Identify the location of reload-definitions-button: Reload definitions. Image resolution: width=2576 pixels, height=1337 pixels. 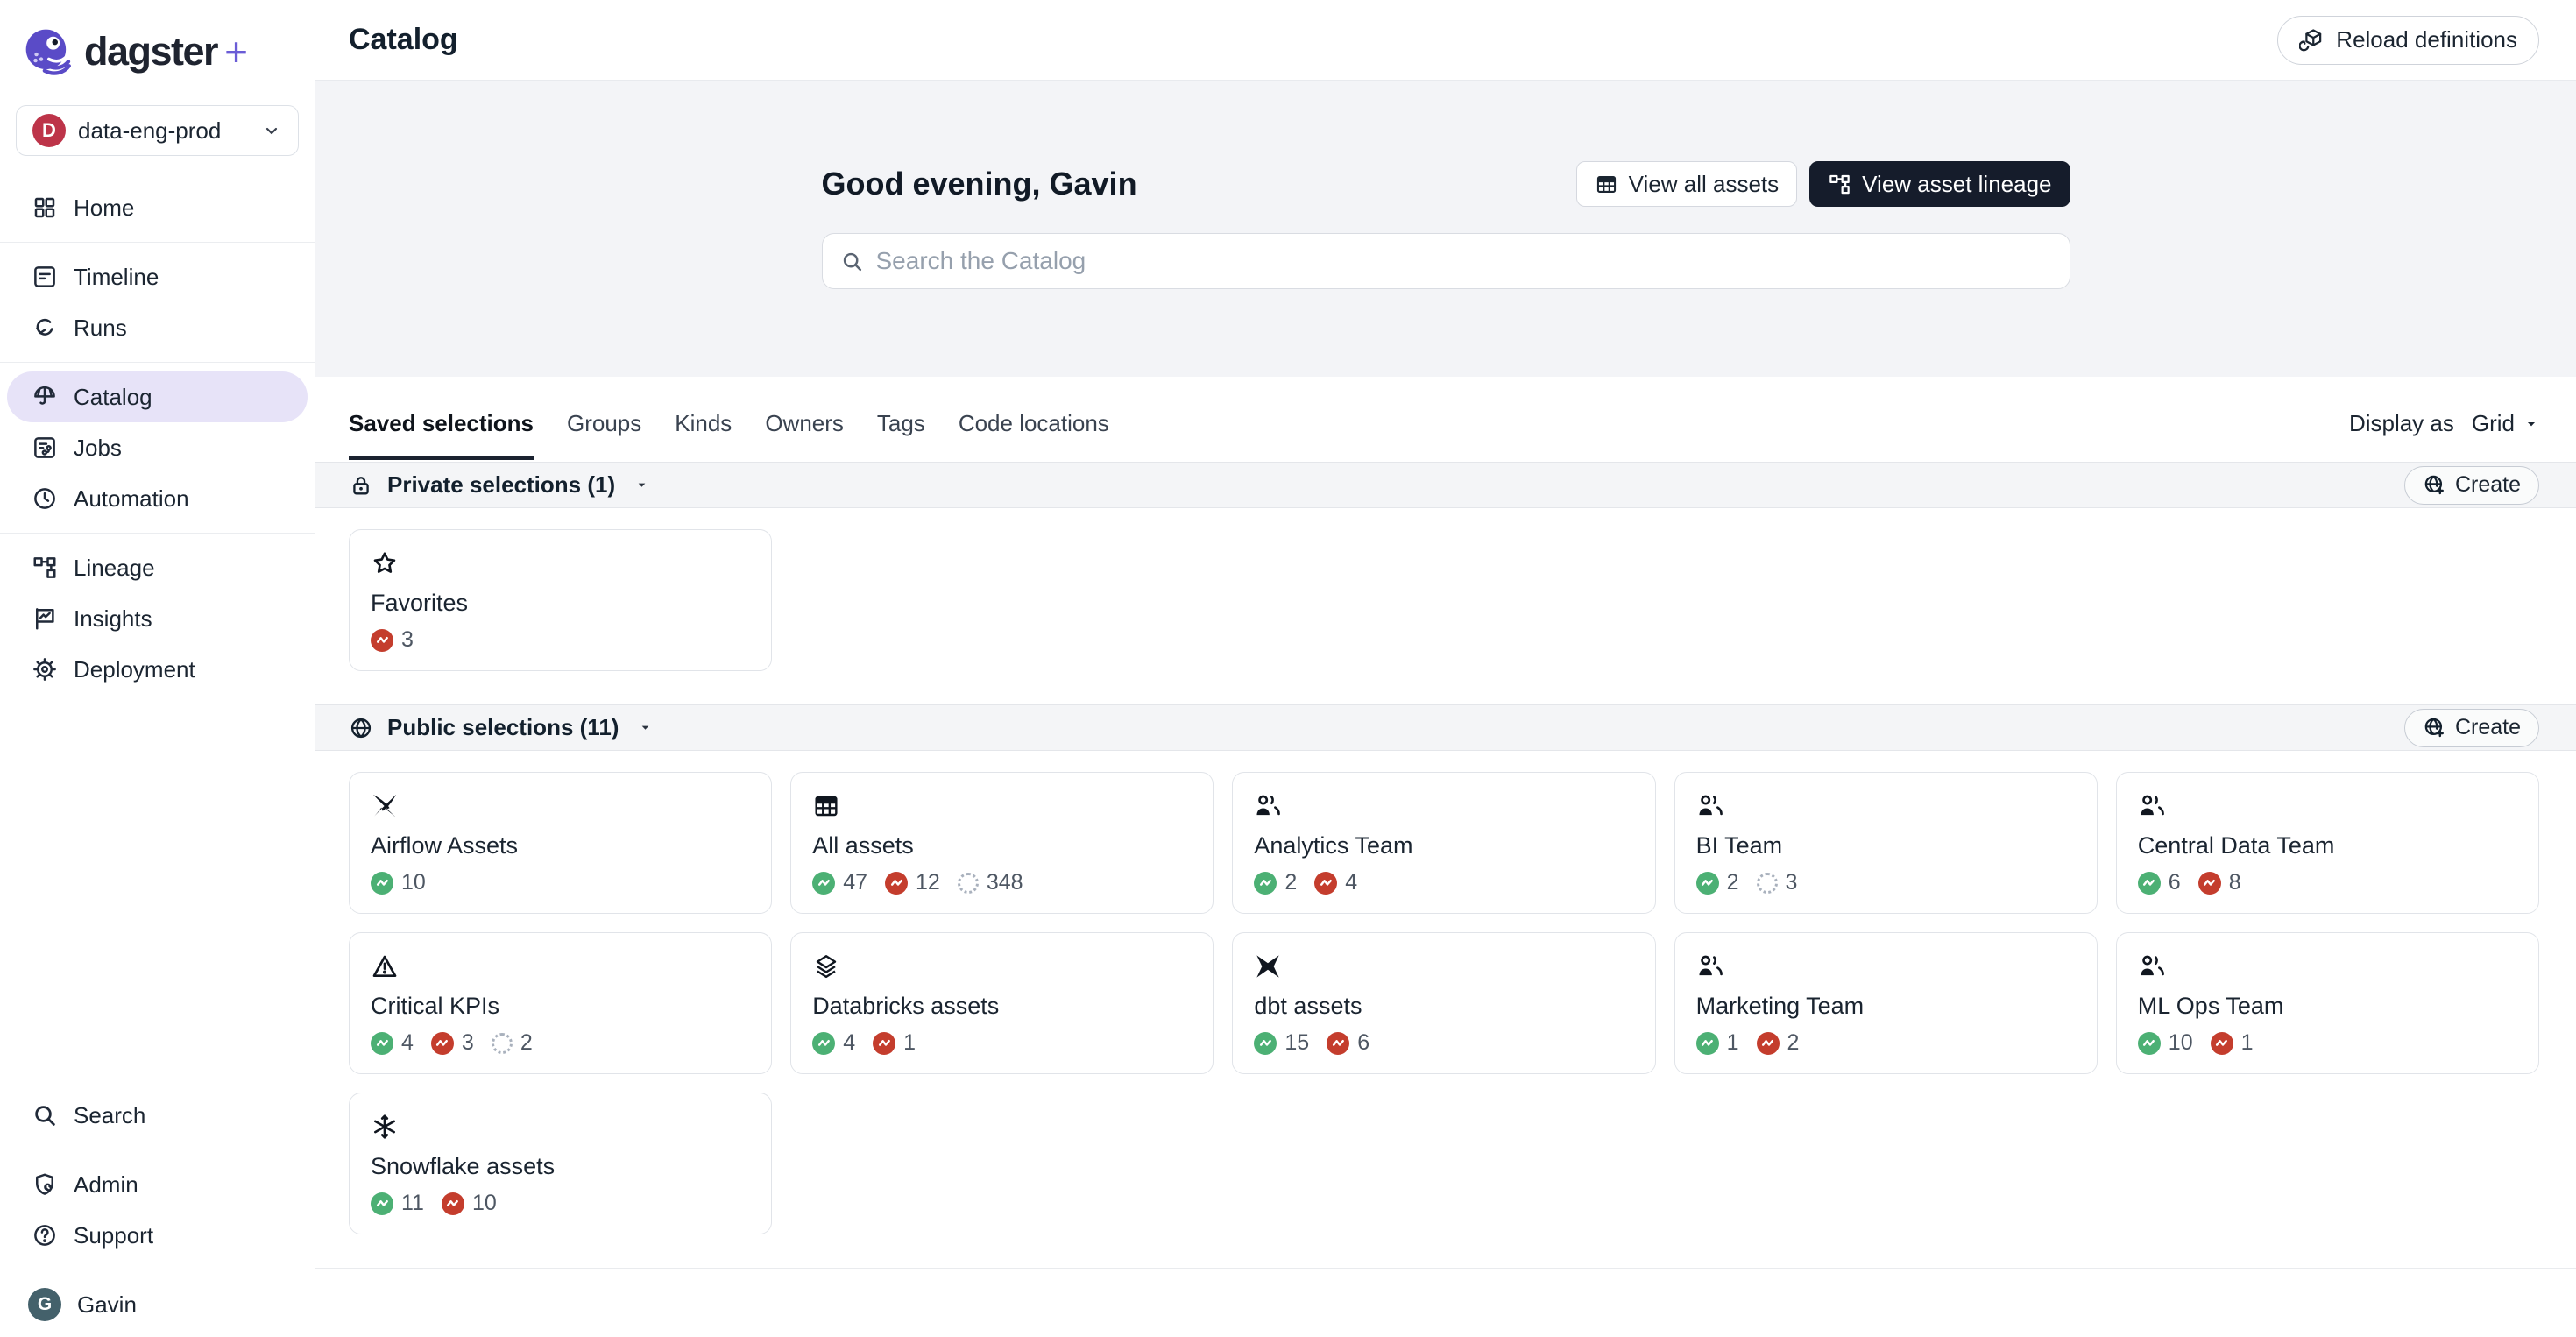
(2408, 40).